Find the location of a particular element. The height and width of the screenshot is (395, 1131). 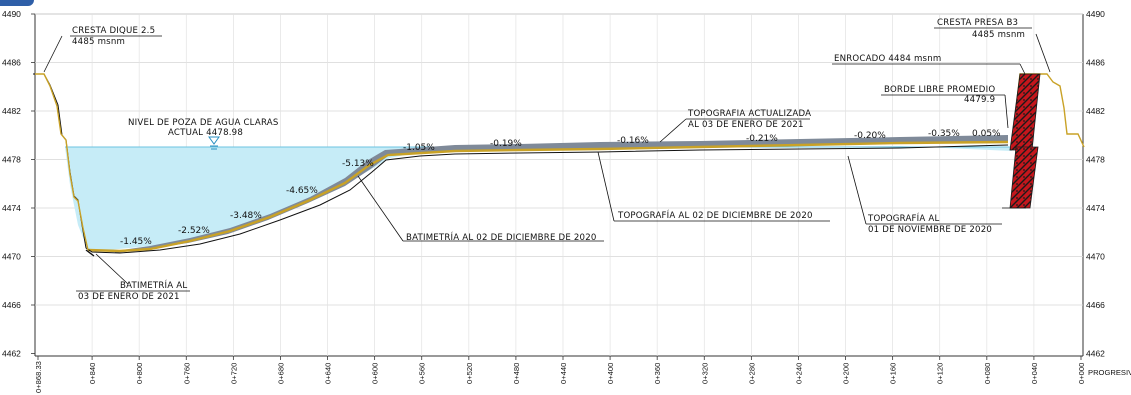

chainage-tick-label: 0+720 is located at coordinates (233, 373).